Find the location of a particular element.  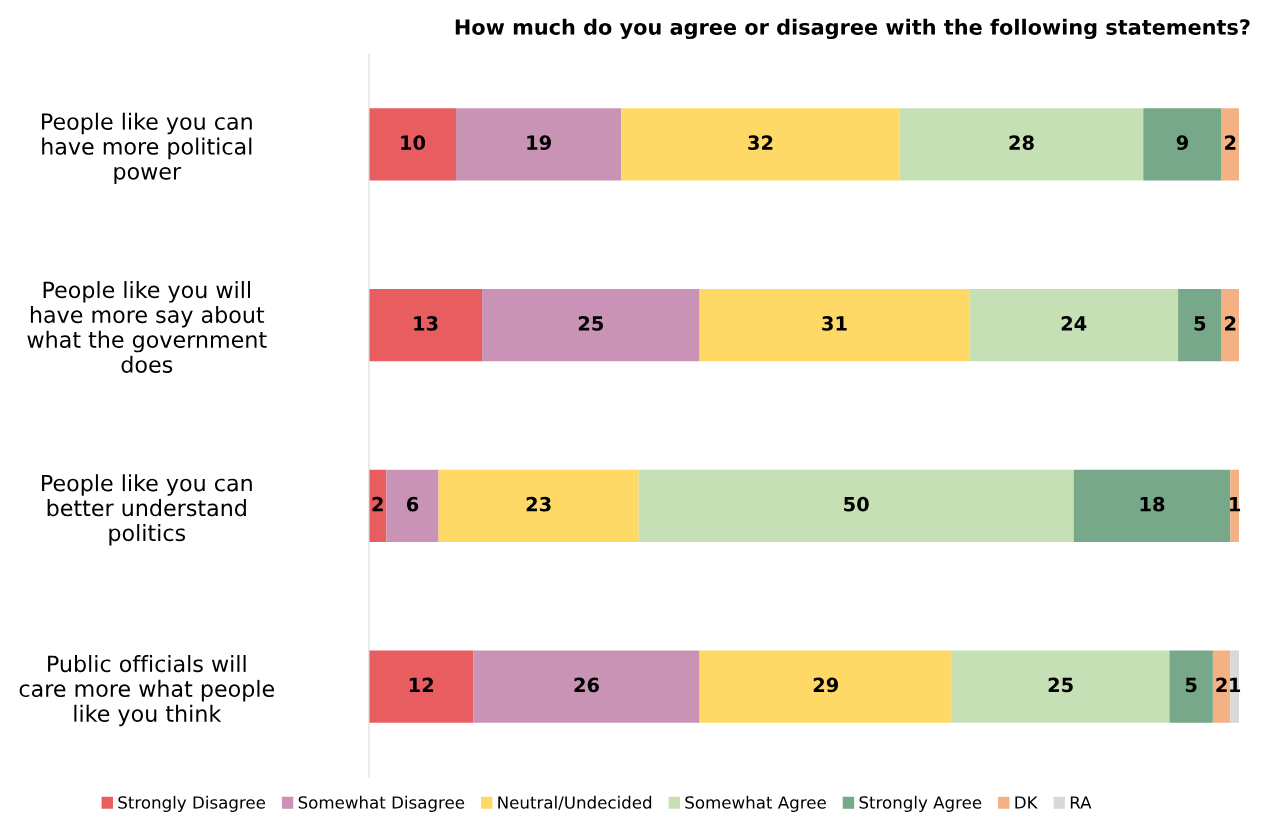

legend-label: RA is located at coordinates (1081, 802).